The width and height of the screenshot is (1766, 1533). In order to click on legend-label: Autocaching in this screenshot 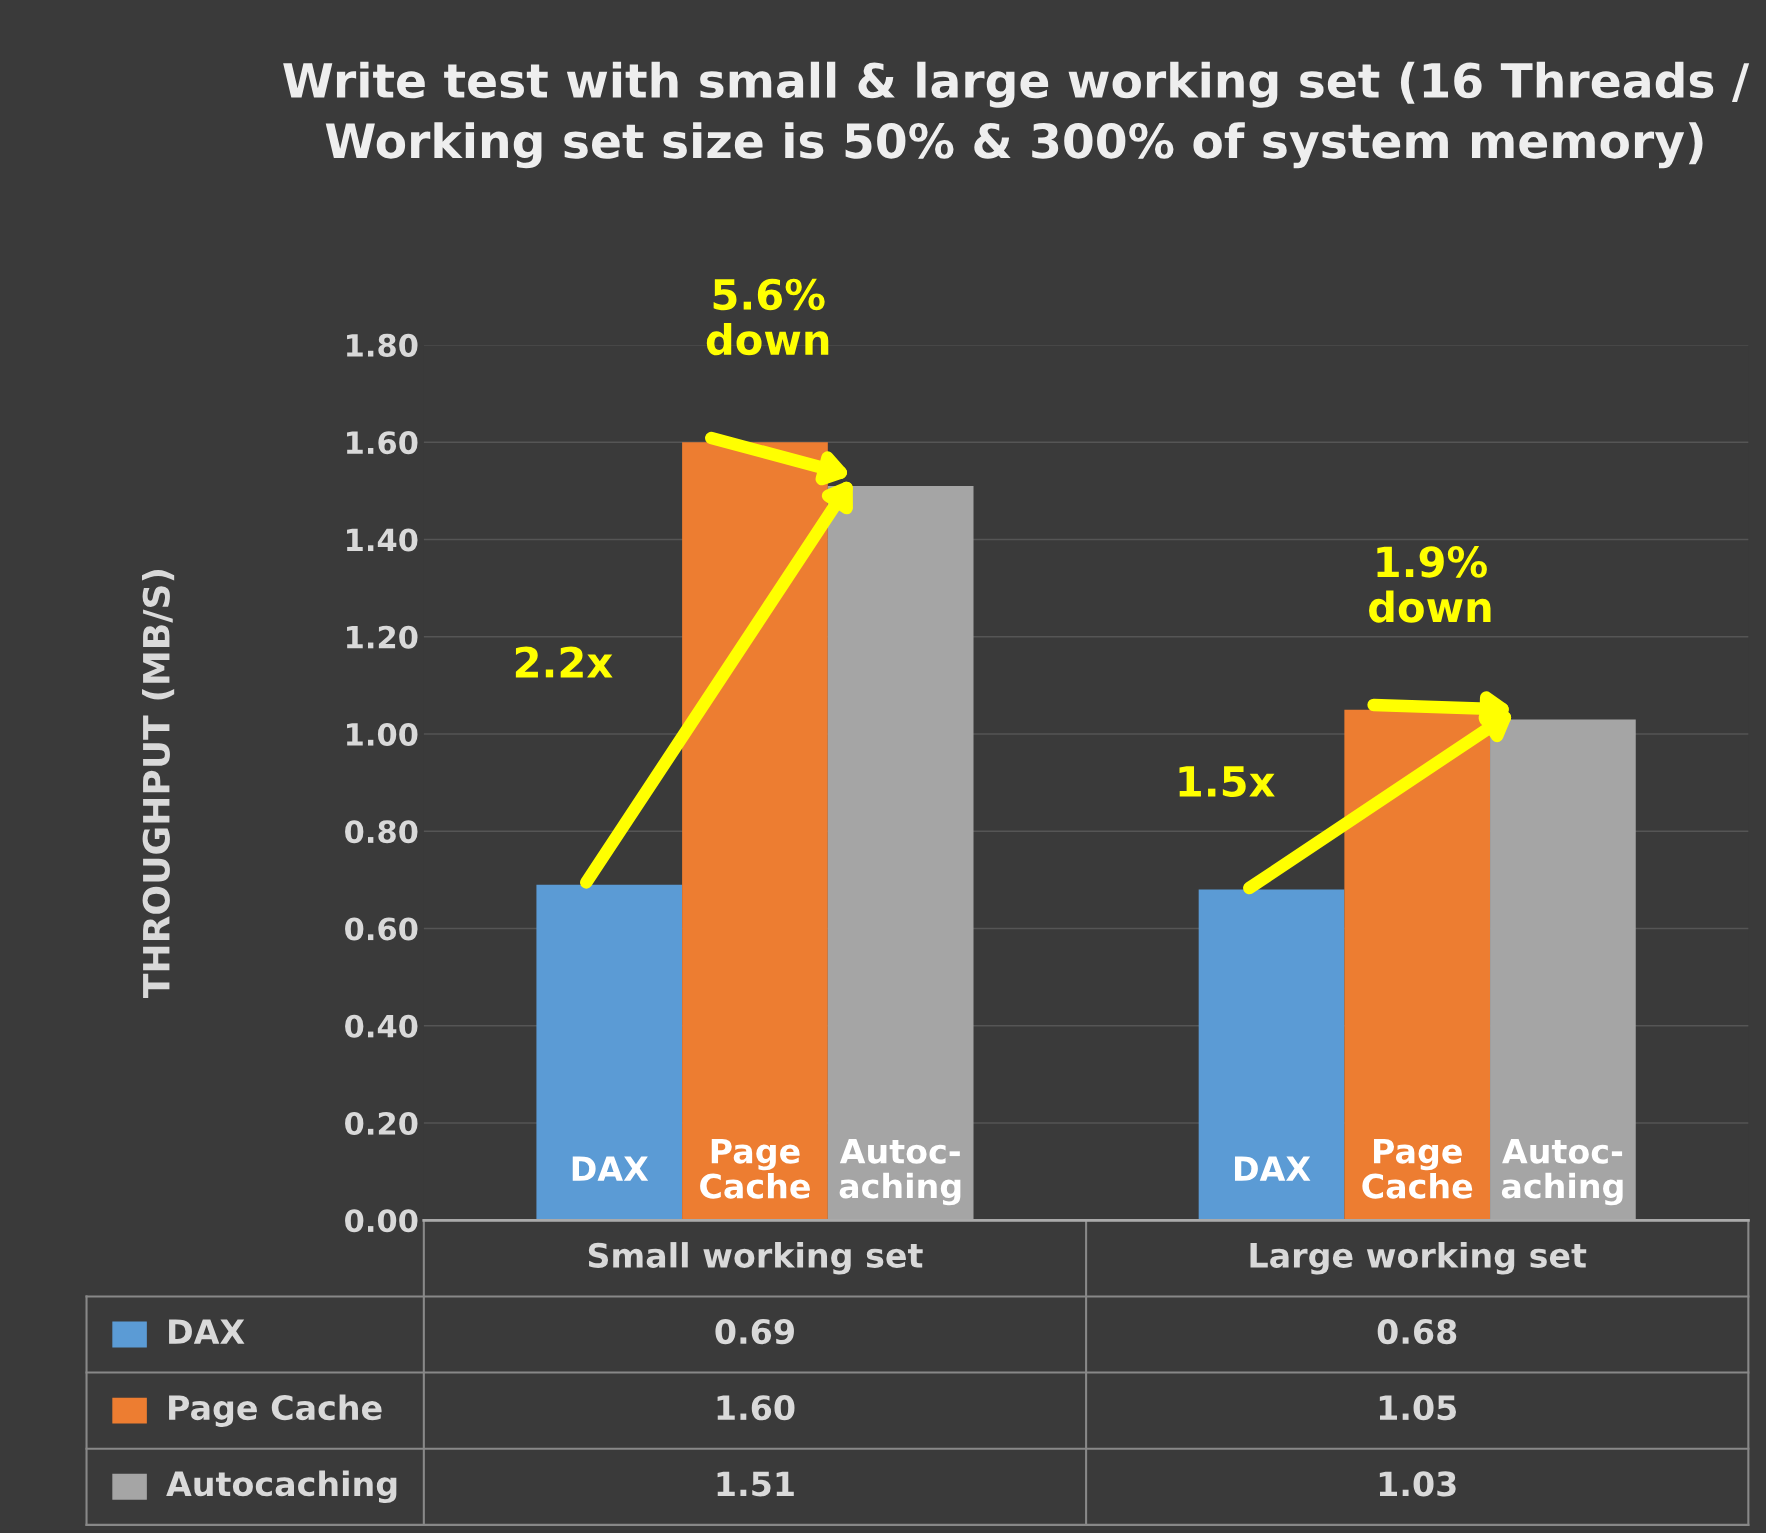, I will do `click(281, 1487)`.